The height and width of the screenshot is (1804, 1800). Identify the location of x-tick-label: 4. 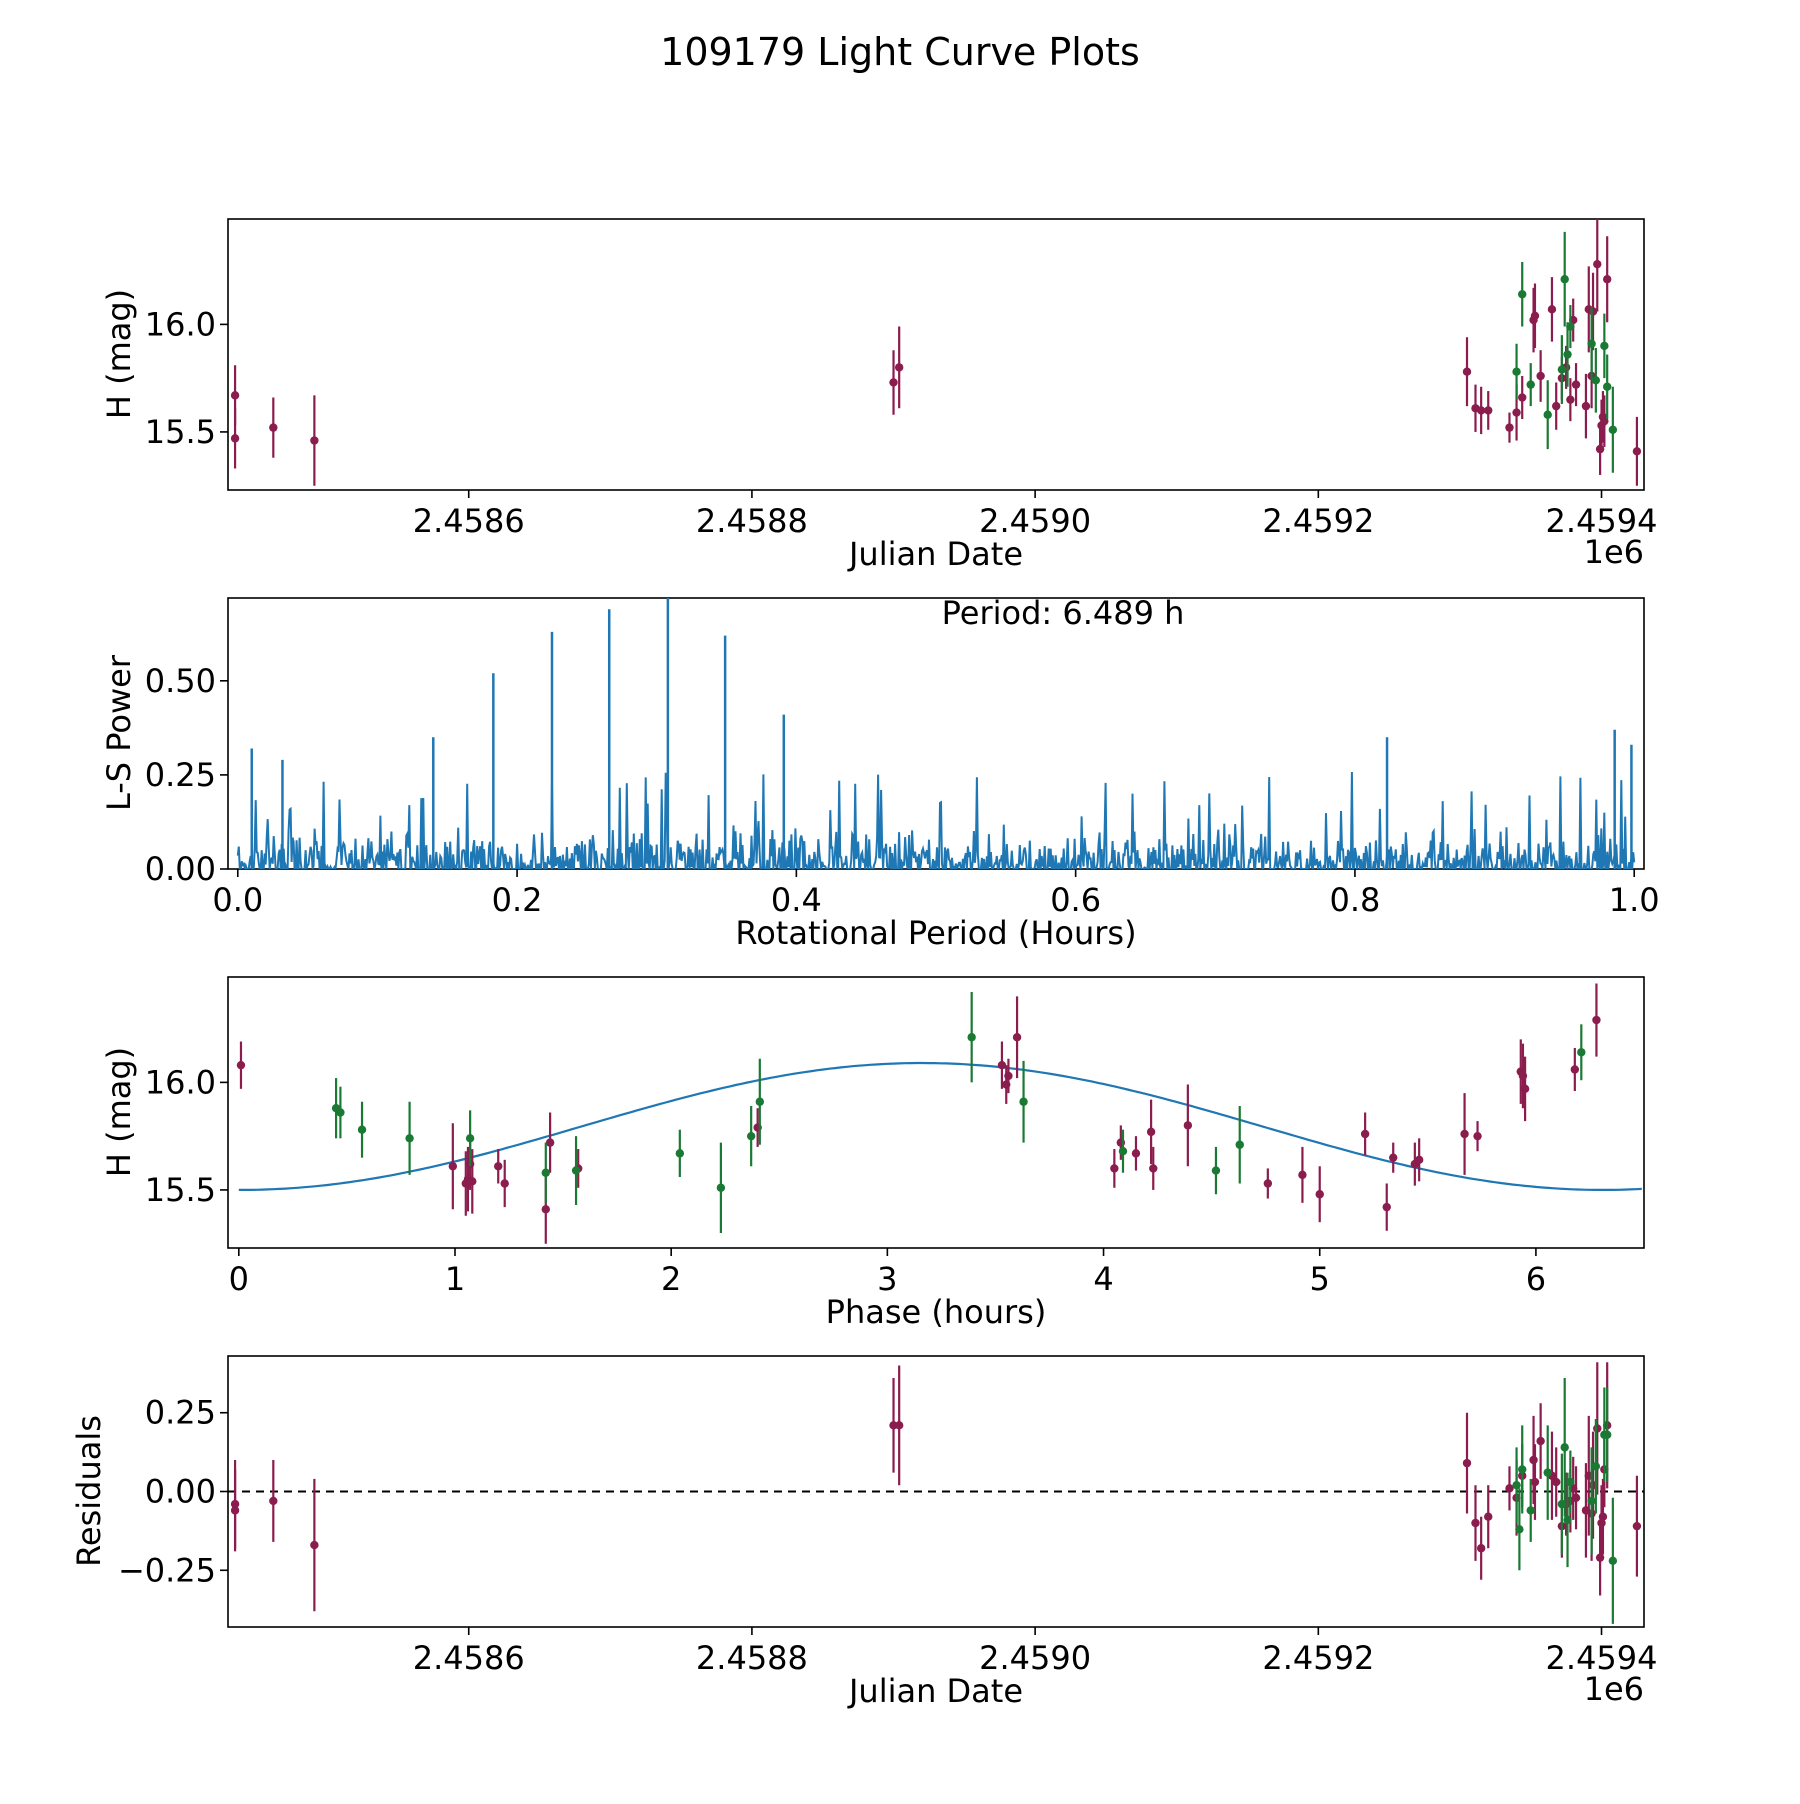
(1103, 1279).